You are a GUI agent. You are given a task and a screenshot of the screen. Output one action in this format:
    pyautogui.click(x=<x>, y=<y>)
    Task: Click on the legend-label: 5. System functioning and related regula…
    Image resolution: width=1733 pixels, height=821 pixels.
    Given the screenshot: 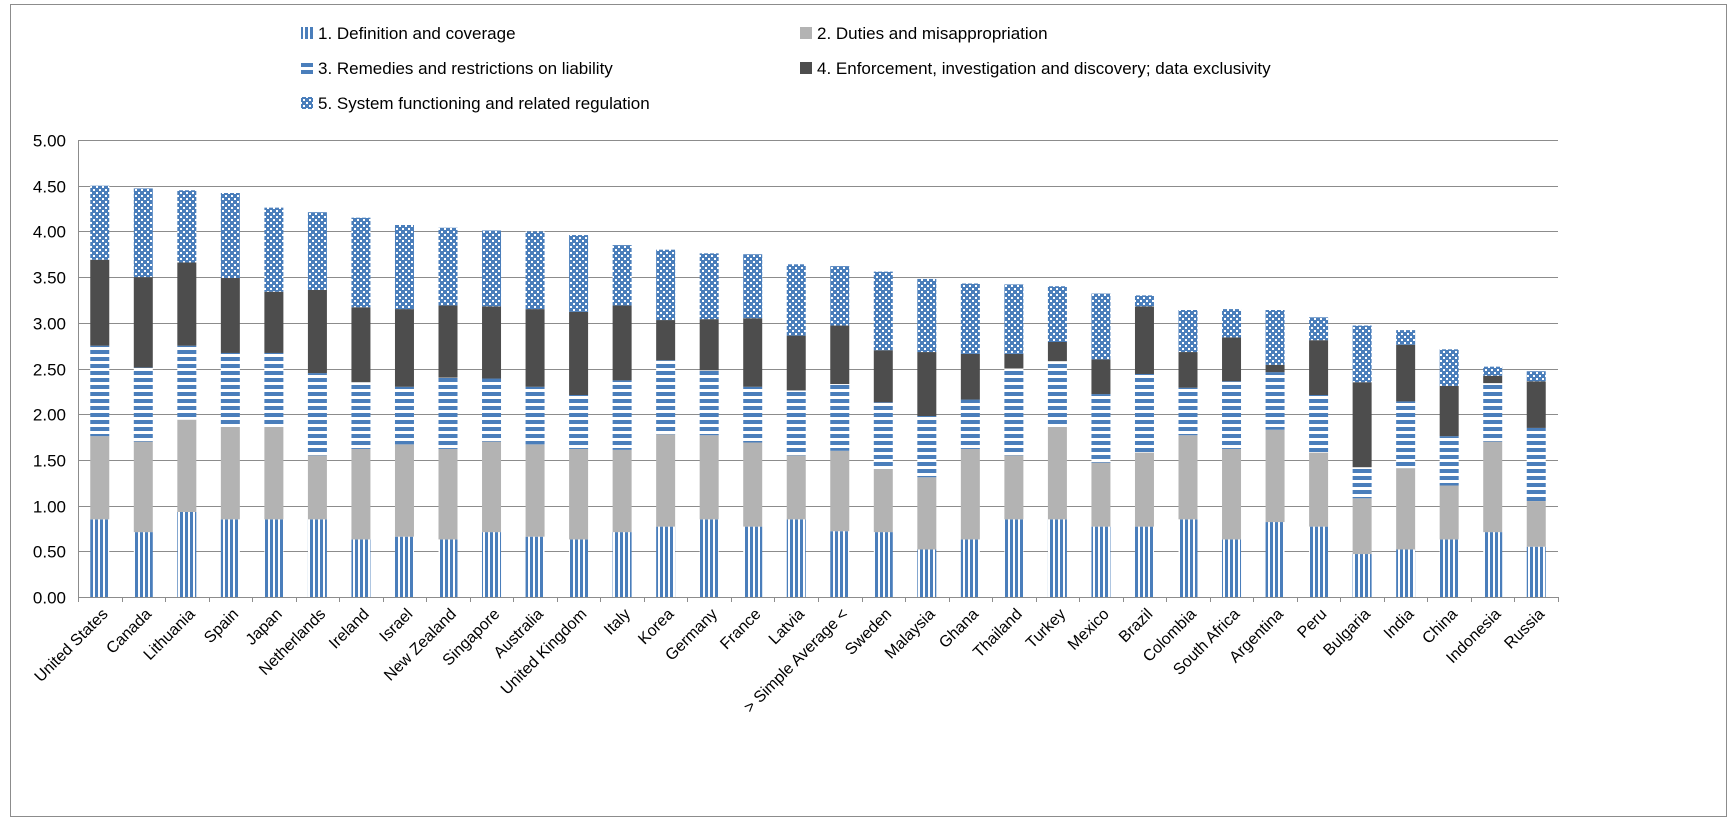 What is the action you would take?
    pyautogui.click(x=484, y=103)
    